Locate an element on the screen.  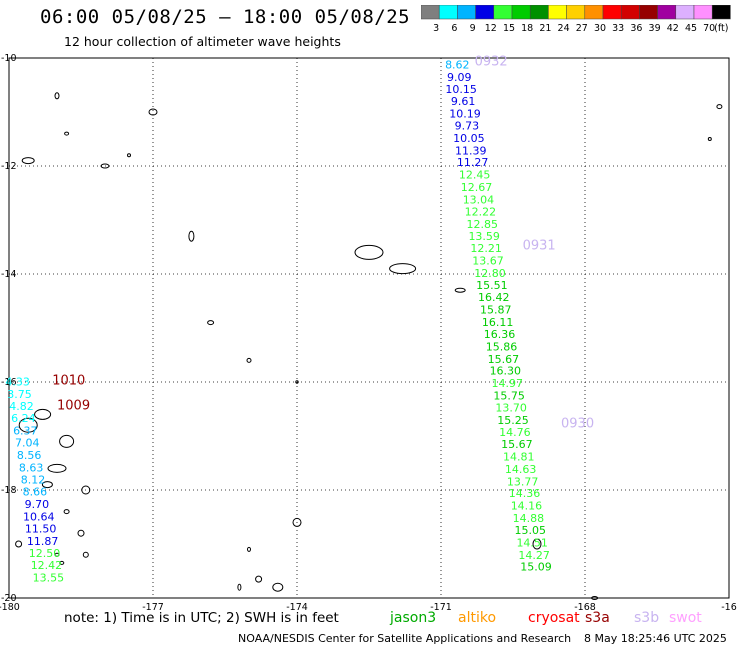
pass-time-label: 1009 is located at coordinates (73, 406).